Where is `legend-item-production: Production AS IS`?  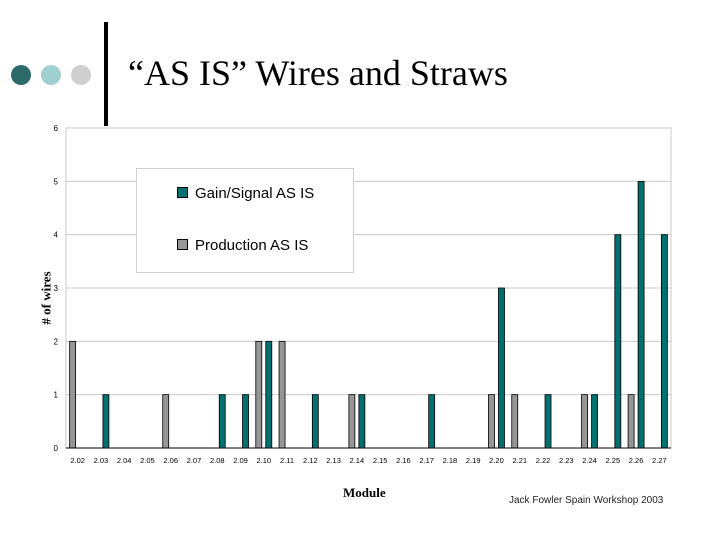
legend-item-production: Production AS IS is located at coordinates (242, 245).